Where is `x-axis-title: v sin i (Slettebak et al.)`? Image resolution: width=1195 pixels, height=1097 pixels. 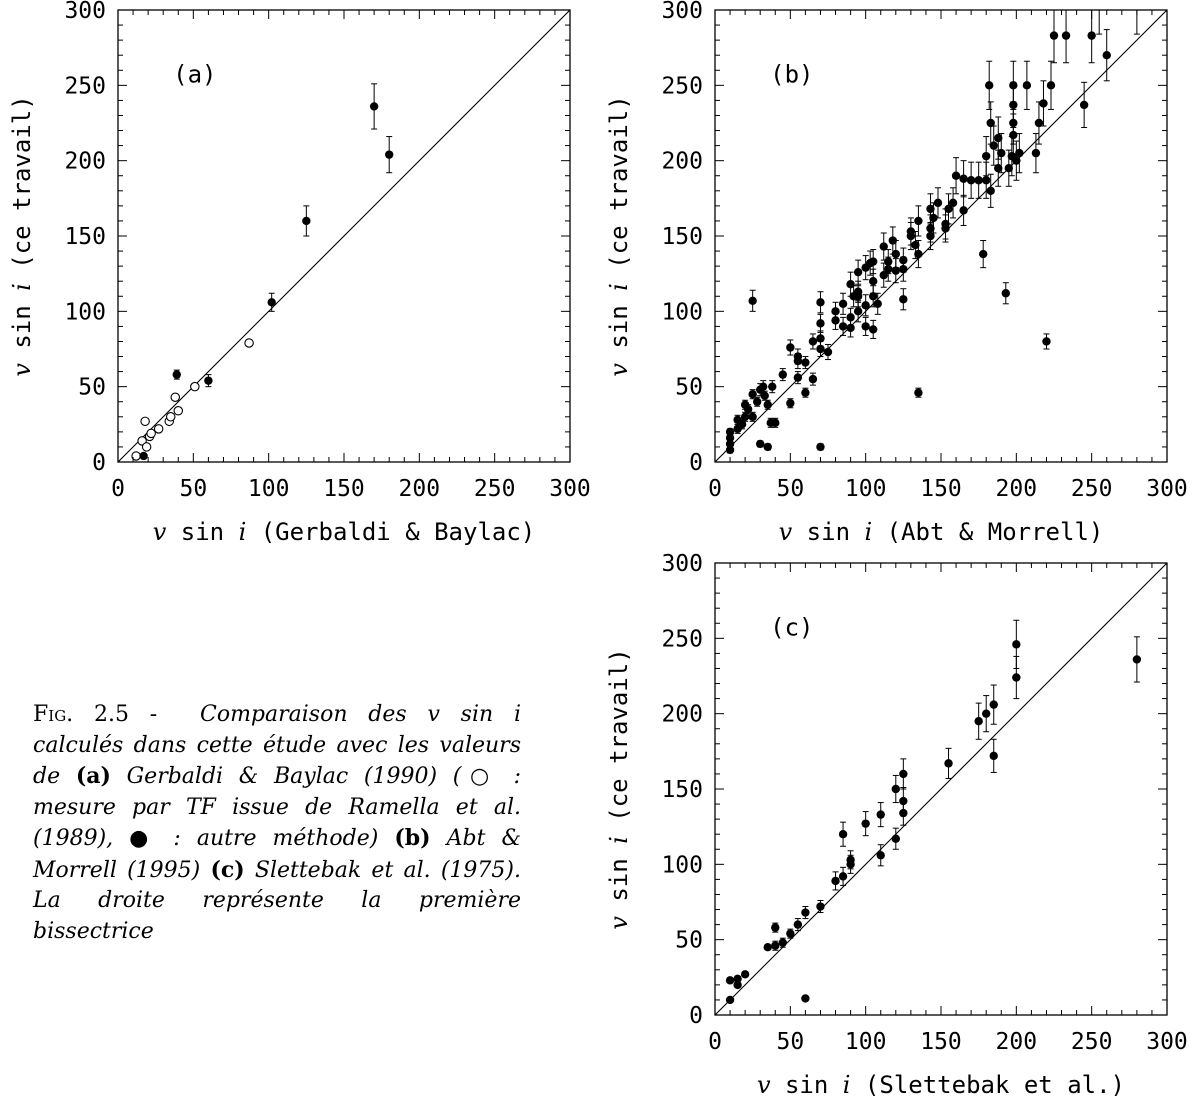
x-axis-title: v sin i (Slettebak et al.) is located at coordinates (941, 1084).